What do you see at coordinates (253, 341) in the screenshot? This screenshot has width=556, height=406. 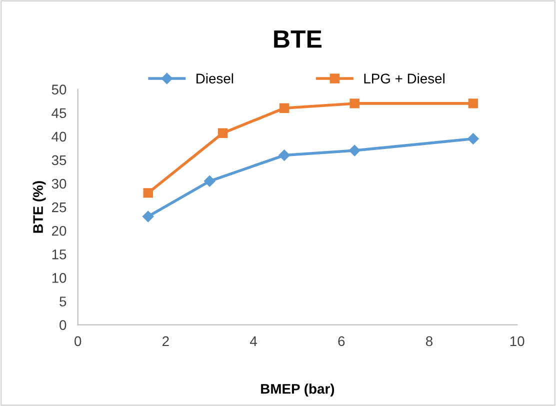 I see `x-tick-label: 4` at bounding box center [253, 341].